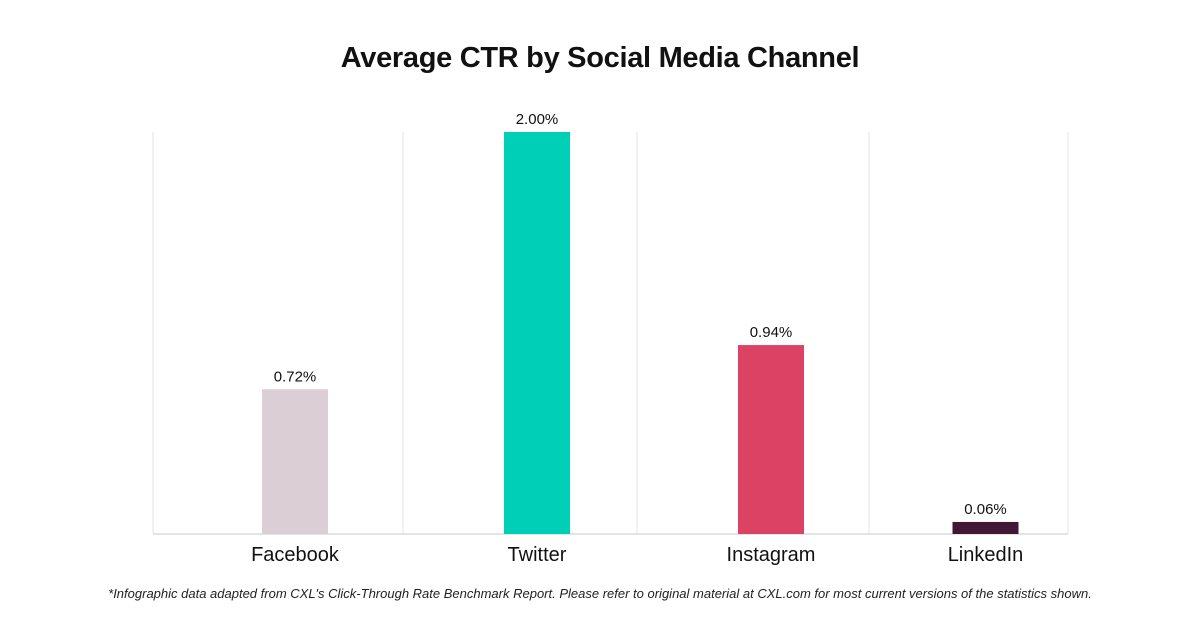 This screenshot has height=628, width=1200. What do you see at coordinates (771, 555) in the screenshot?
I see `x-tick-label-instagram: Instagram` at bounding box center [771, 555].